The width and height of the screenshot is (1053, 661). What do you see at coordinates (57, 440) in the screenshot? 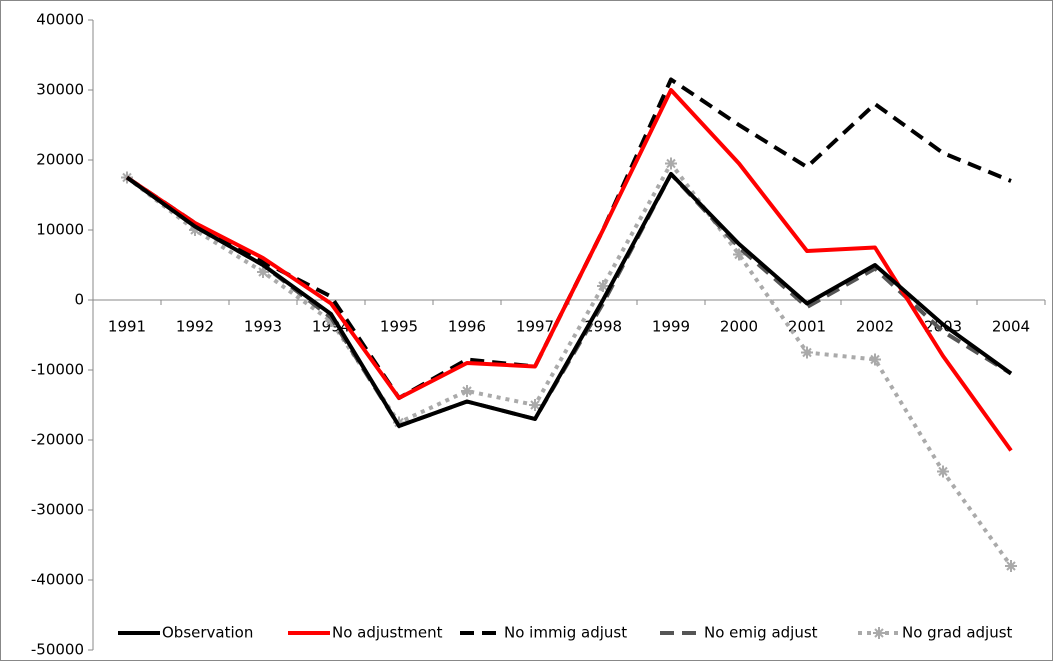
I see `y-tick-label: -20000` at bounding box center [57, 440].